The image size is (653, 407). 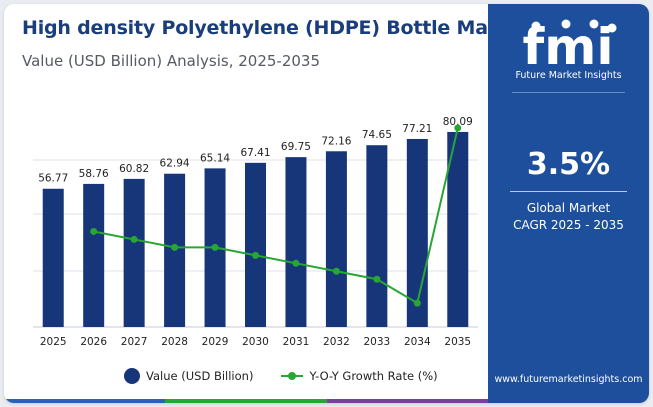 I want to click on growth-point-2034, so click(x=417, y=303).